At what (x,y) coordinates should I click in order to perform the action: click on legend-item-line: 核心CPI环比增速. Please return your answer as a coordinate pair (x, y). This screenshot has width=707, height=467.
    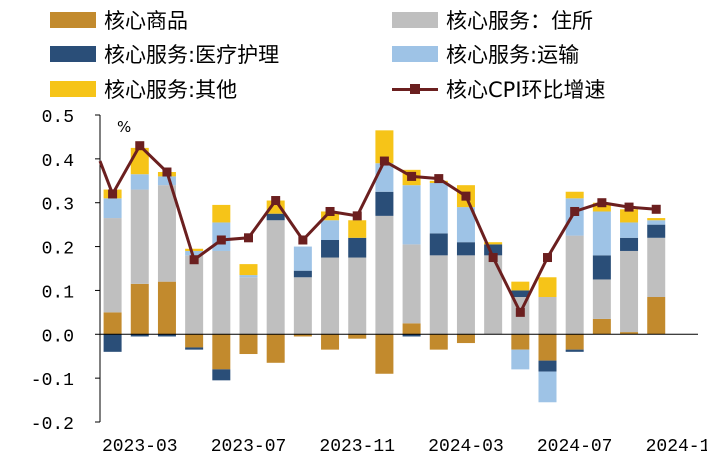
    Looking at the image, I should click on (499, 89).